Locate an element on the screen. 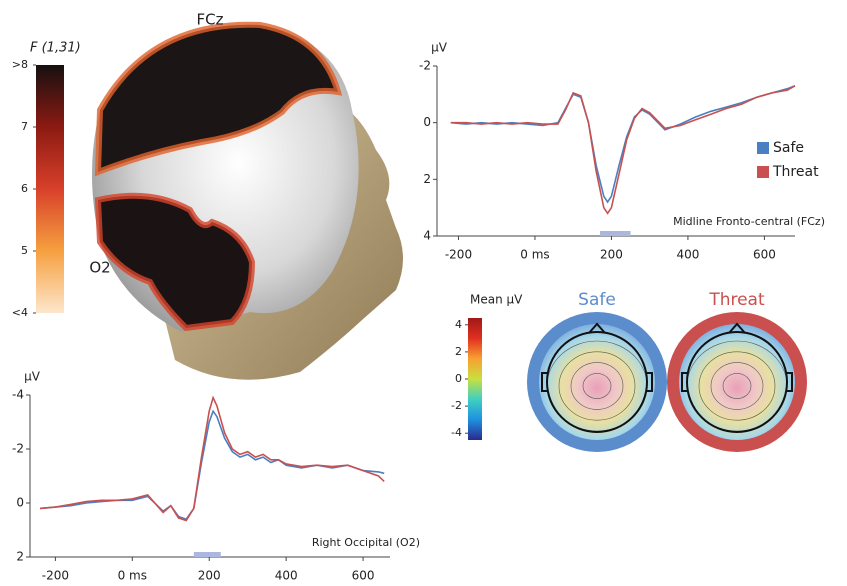 The height and width of the screenshot is (586, 847). tick-label: <4 is located at coordinates (20, 312).